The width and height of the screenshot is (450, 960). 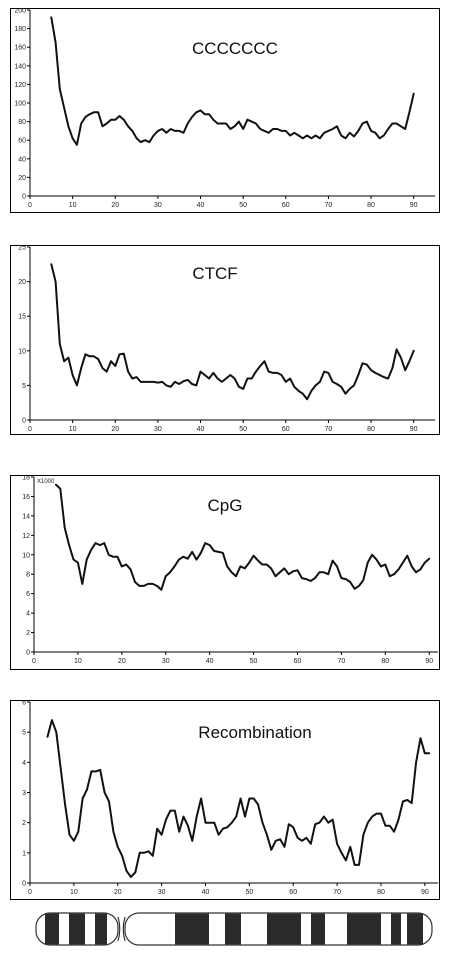 What do you see at coordinates (121, 929) in the screenshot?
I see `centromere` at bounding box center [121, 929].